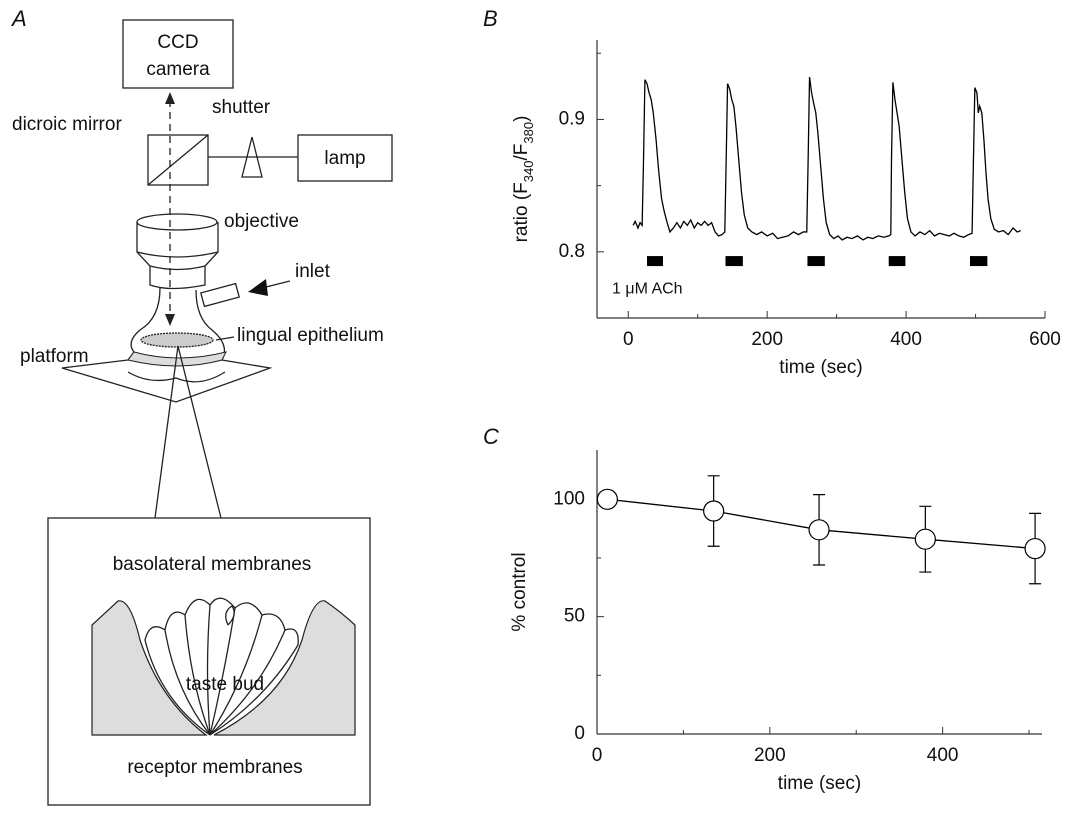 Image resolution: width=1070 pixels, height=817 pixels. What do you see at coordinates (528, 172) in the screenshot?
I see `y-axis-label-part: 340` at bounding box center [528, 172].